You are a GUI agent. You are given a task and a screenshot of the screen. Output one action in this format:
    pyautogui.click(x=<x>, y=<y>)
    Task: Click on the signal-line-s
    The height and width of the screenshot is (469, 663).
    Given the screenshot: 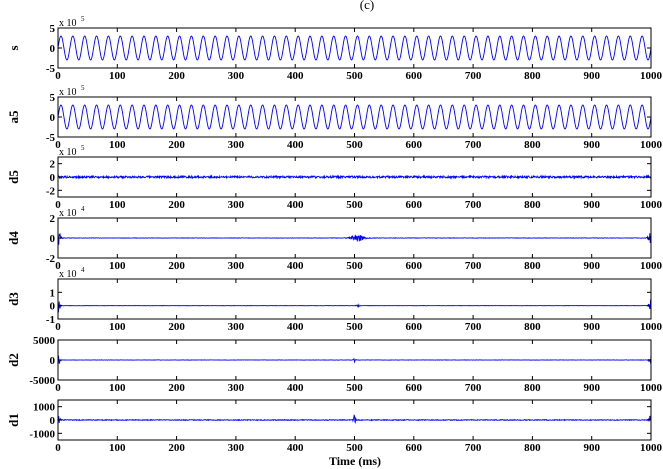 What is the action you would take?
    pyautogui.click(x=354, y=48)
    